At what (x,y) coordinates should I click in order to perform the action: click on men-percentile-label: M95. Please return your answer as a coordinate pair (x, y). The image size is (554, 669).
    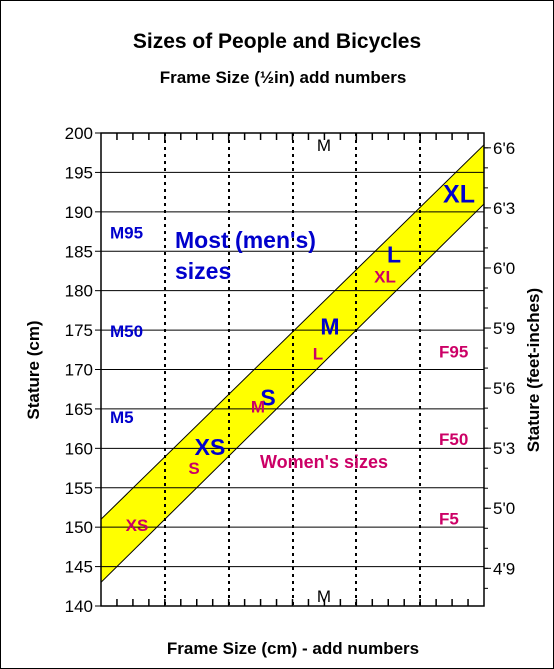
    Looking at the image, I should click on (126, 232).